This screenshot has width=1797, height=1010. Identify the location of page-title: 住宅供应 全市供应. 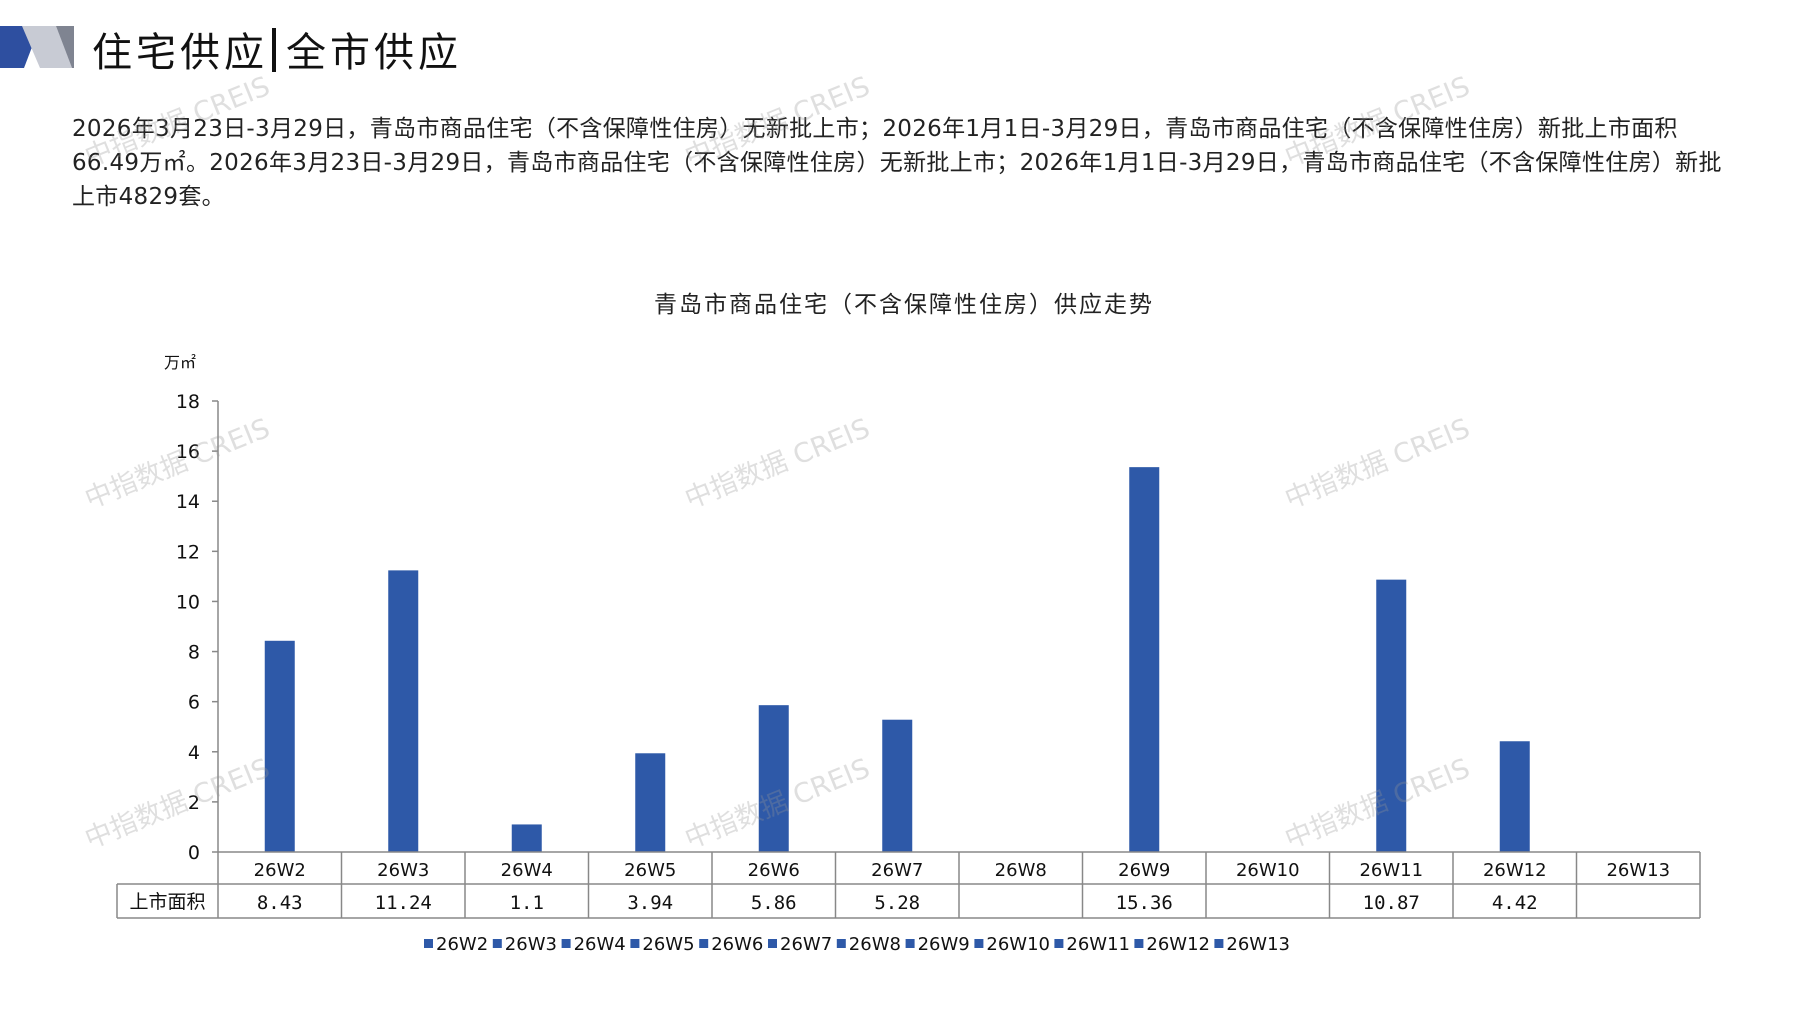
(277, 49).